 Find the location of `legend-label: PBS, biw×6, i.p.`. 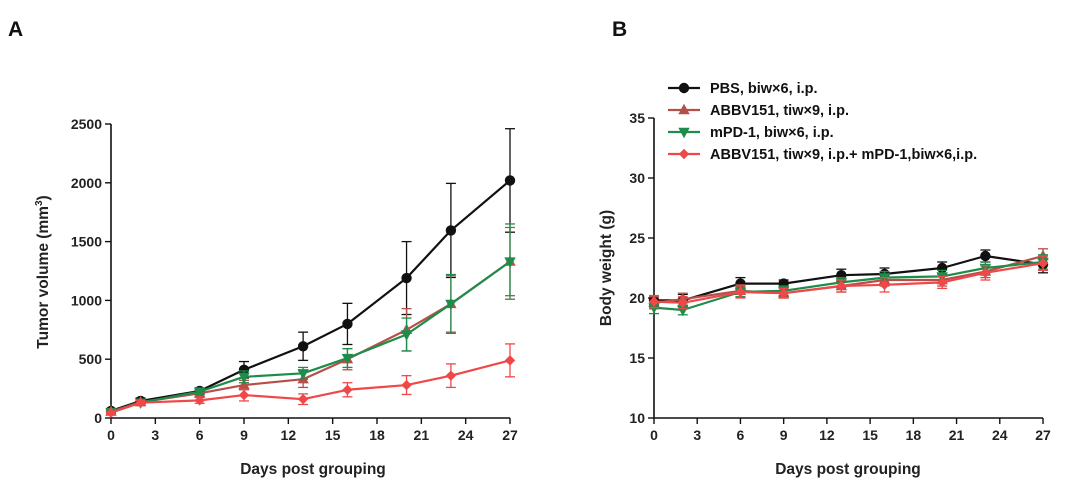

legend-label: PBS, biw×6, i.p. is located at coordinates (764, 89).